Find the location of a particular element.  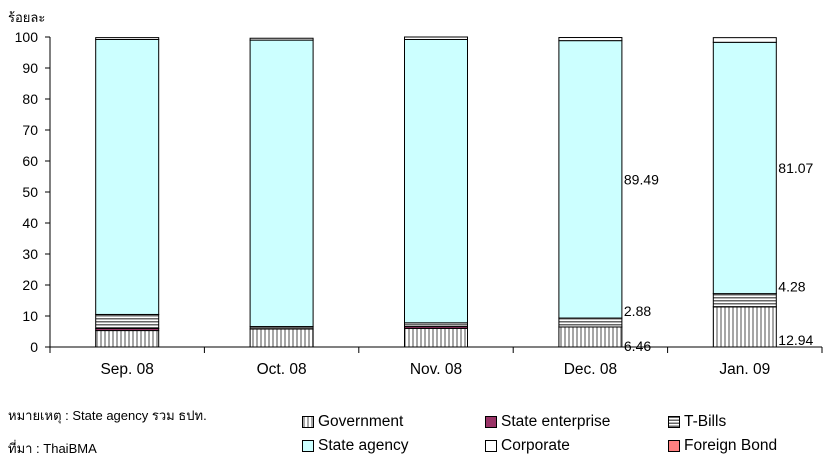

y-tick-label: 30 is located at coordinates (30, 254).